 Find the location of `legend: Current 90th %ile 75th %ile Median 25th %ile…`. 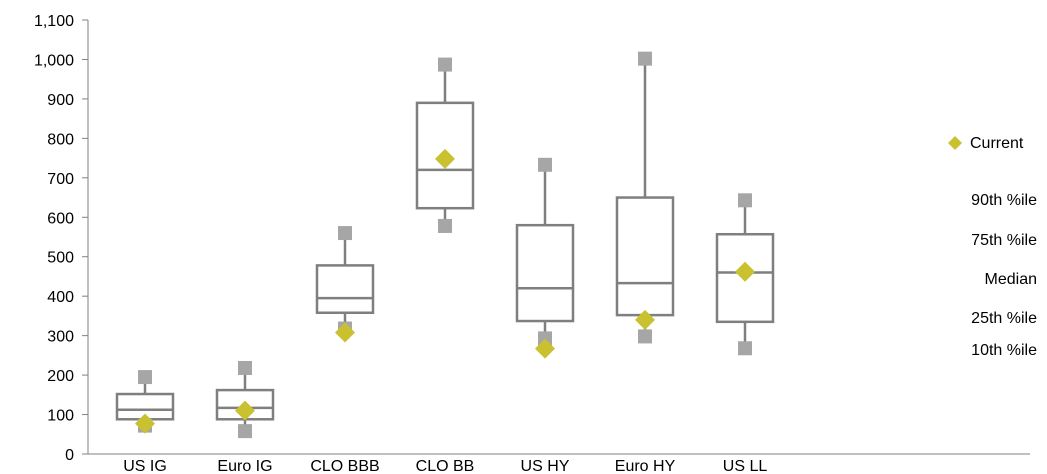

legend: Current 90th %ile 75th %ile Median 25th %ile… is located at coordinates (992, 247).